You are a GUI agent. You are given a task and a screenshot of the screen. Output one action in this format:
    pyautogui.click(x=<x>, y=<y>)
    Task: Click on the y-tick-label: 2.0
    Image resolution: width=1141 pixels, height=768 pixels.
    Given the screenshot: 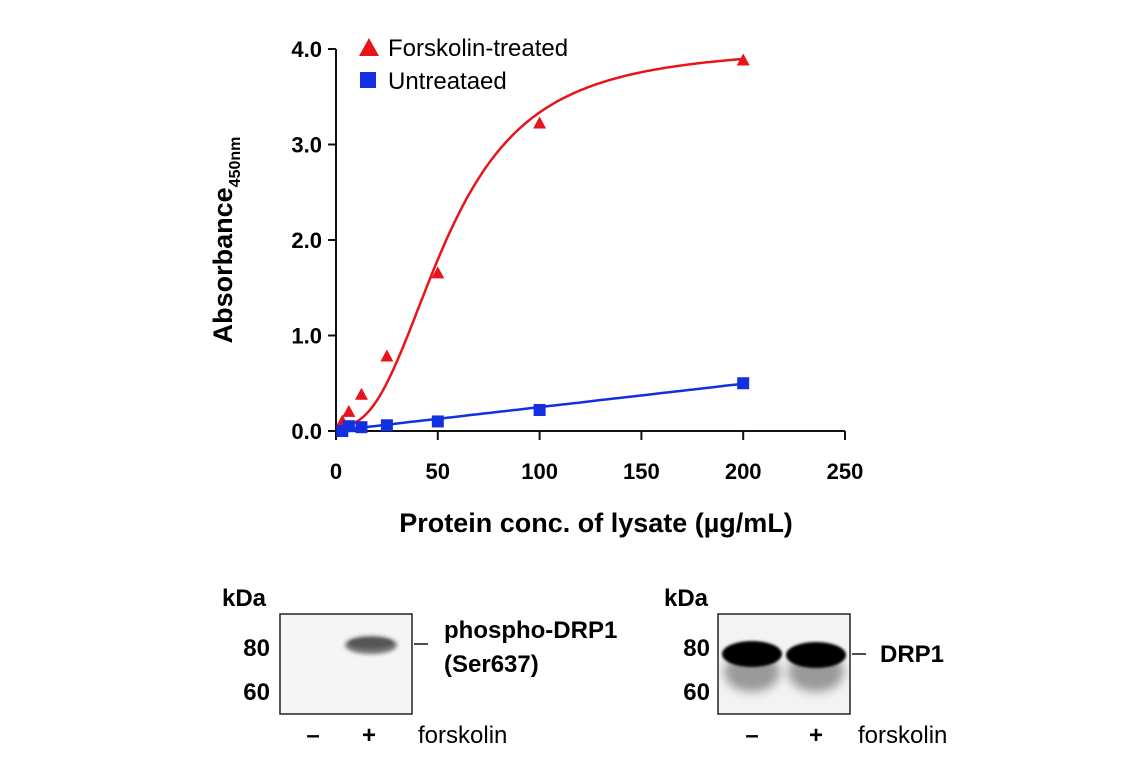 What is the action you would take?
    pyautogui.click(x=306, y=240)
    